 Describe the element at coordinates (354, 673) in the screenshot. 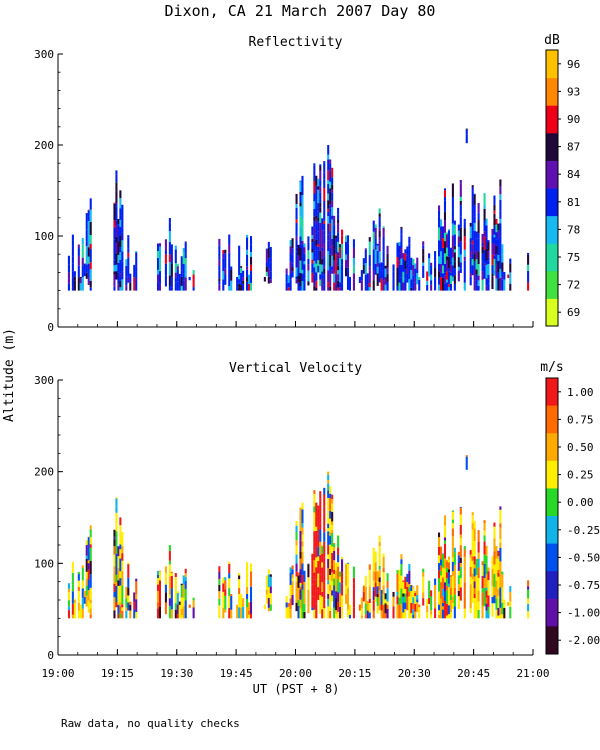

I see `x-tick-label: 20:15` at that location.